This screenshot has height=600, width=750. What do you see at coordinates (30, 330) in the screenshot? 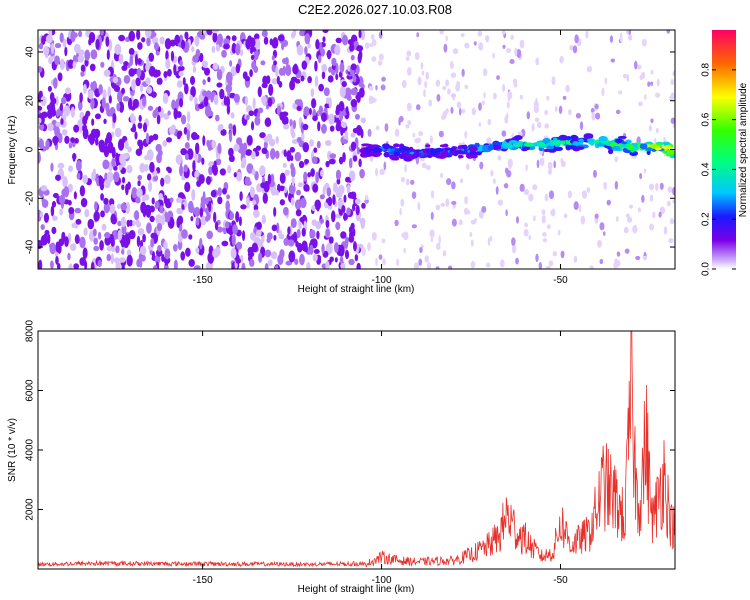
I see `y-tick-label: 8000` at bounding box center [30, 330].